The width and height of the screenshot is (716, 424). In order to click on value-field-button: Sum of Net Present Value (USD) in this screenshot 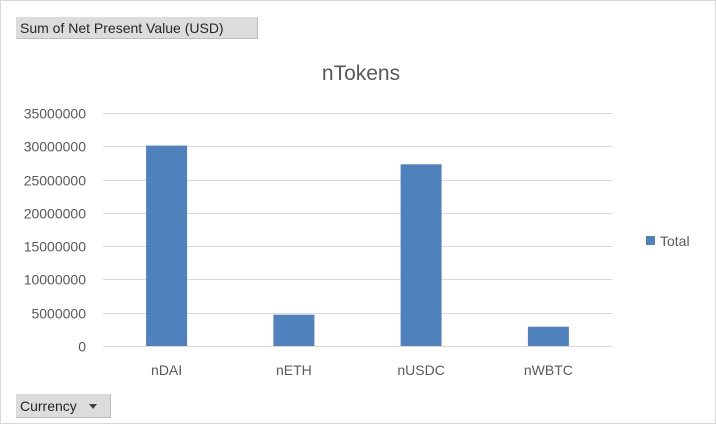, I will do `click(137, 28)`.